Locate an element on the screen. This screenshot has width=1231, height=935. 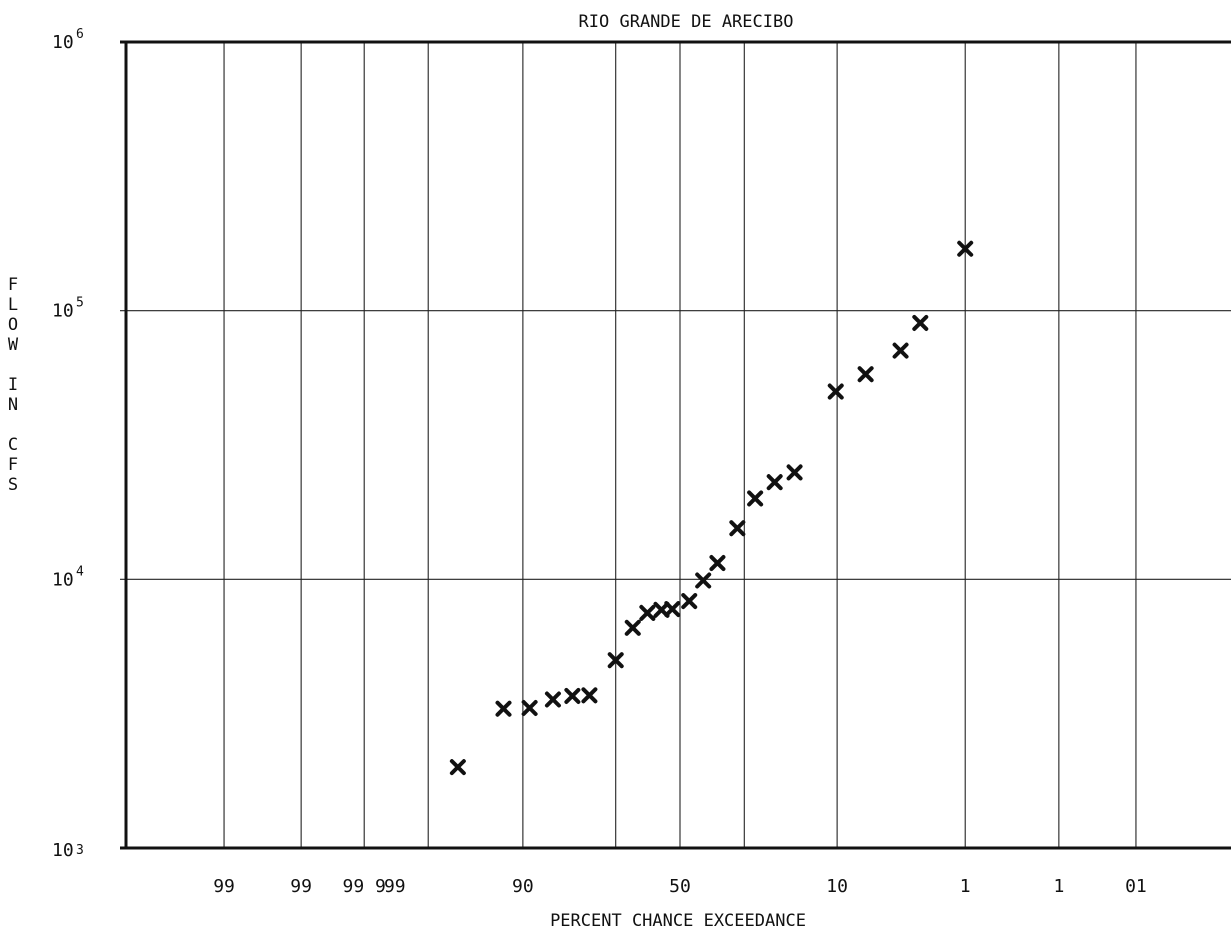
y-tick-exp: 6 is located at coordinates (80, 34).